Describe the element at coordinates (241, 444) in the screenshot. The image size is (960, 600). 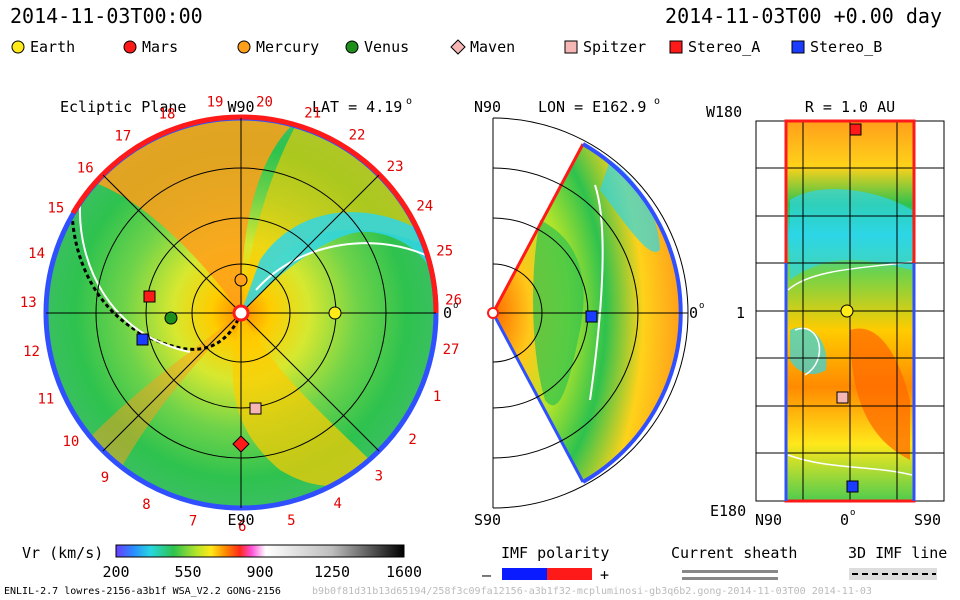
I see `mars-marker` at that location.